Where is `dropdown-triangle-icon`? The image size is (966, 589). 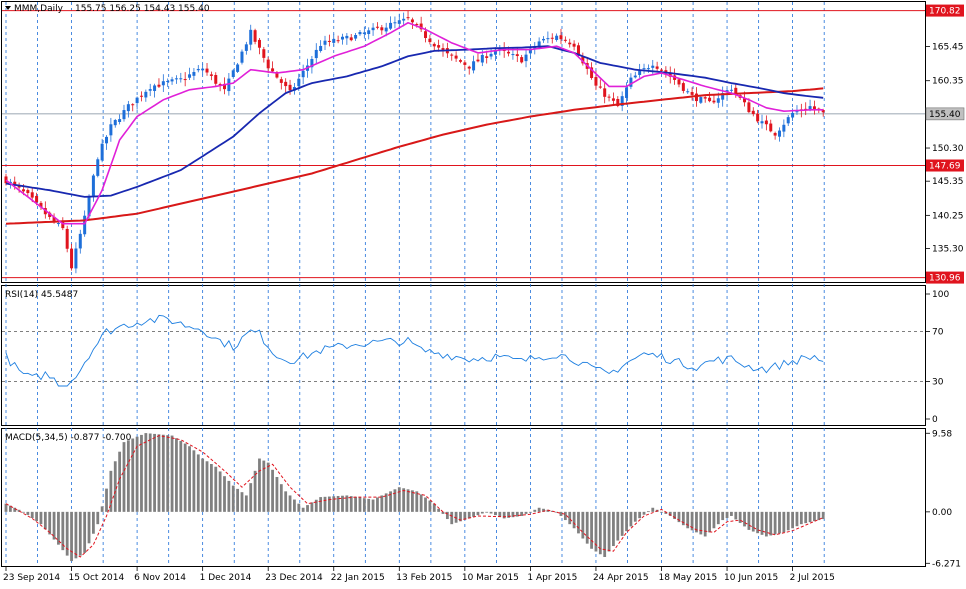
dropdown-triangle-icon is located at coordinates (8, 8).